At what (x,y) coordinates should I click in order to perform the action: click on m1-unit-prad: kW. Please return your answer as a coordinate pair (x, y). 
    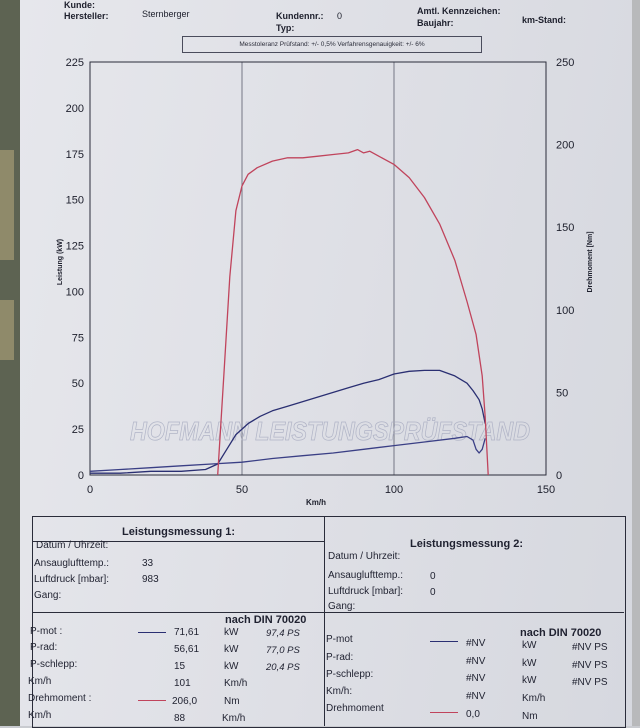
    Looking at the image, I should click on (231, 649).